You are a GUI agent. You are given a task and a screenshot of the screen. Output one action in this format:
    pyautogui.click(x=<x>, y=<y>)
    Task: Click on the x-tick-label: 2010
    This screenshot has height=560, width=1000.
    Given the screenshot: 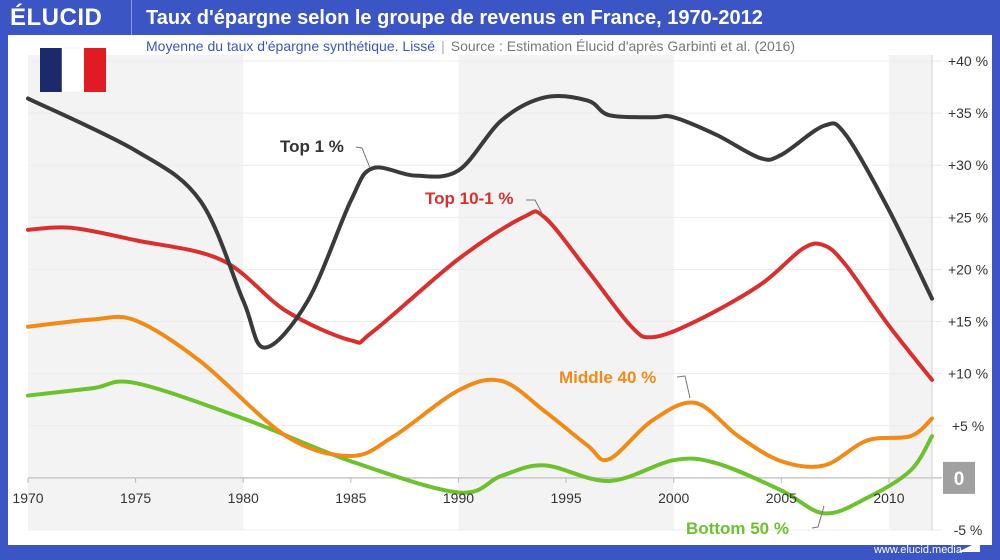 What is the action you would take?
    pyautogui.click(x=888, y=498)
    